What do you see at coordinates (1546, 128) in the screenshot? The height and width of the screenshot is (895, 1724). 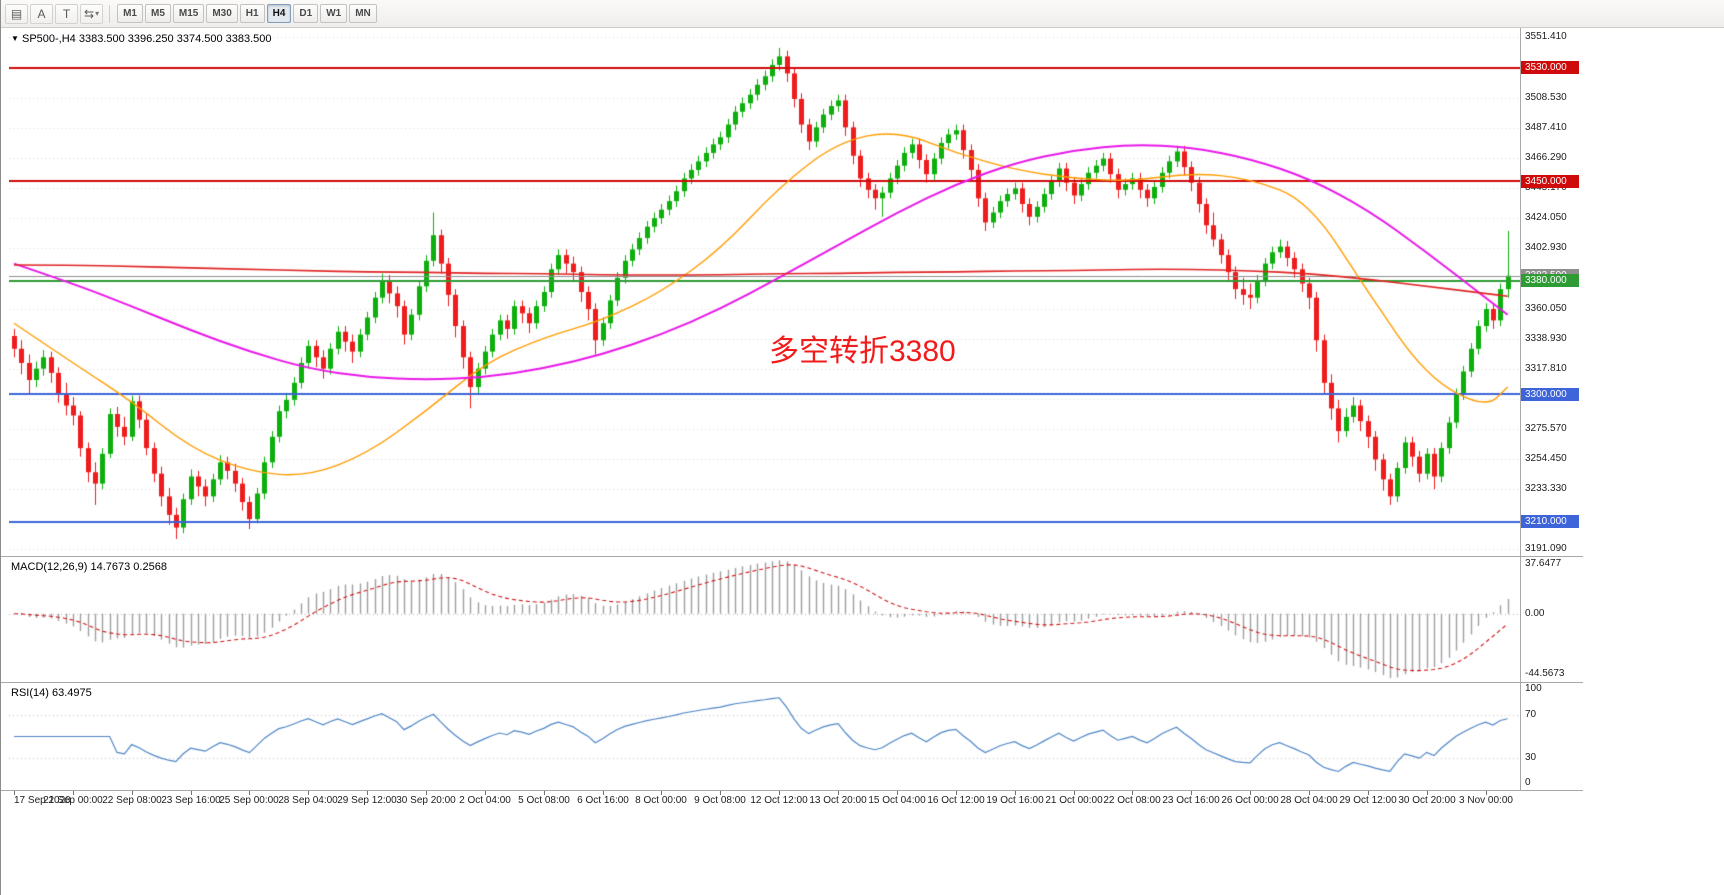 I see `price-tick-label: 3487.410` at bounding box center [1546, 128].